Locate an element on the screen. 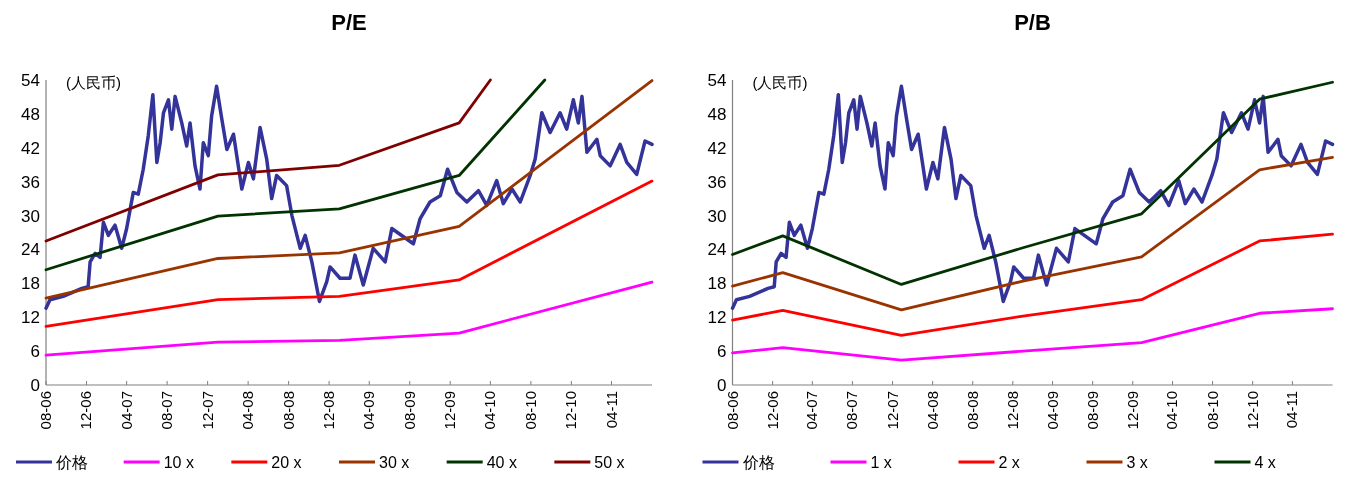  legend-label: 2 x is located at coordinates (1009, 462).